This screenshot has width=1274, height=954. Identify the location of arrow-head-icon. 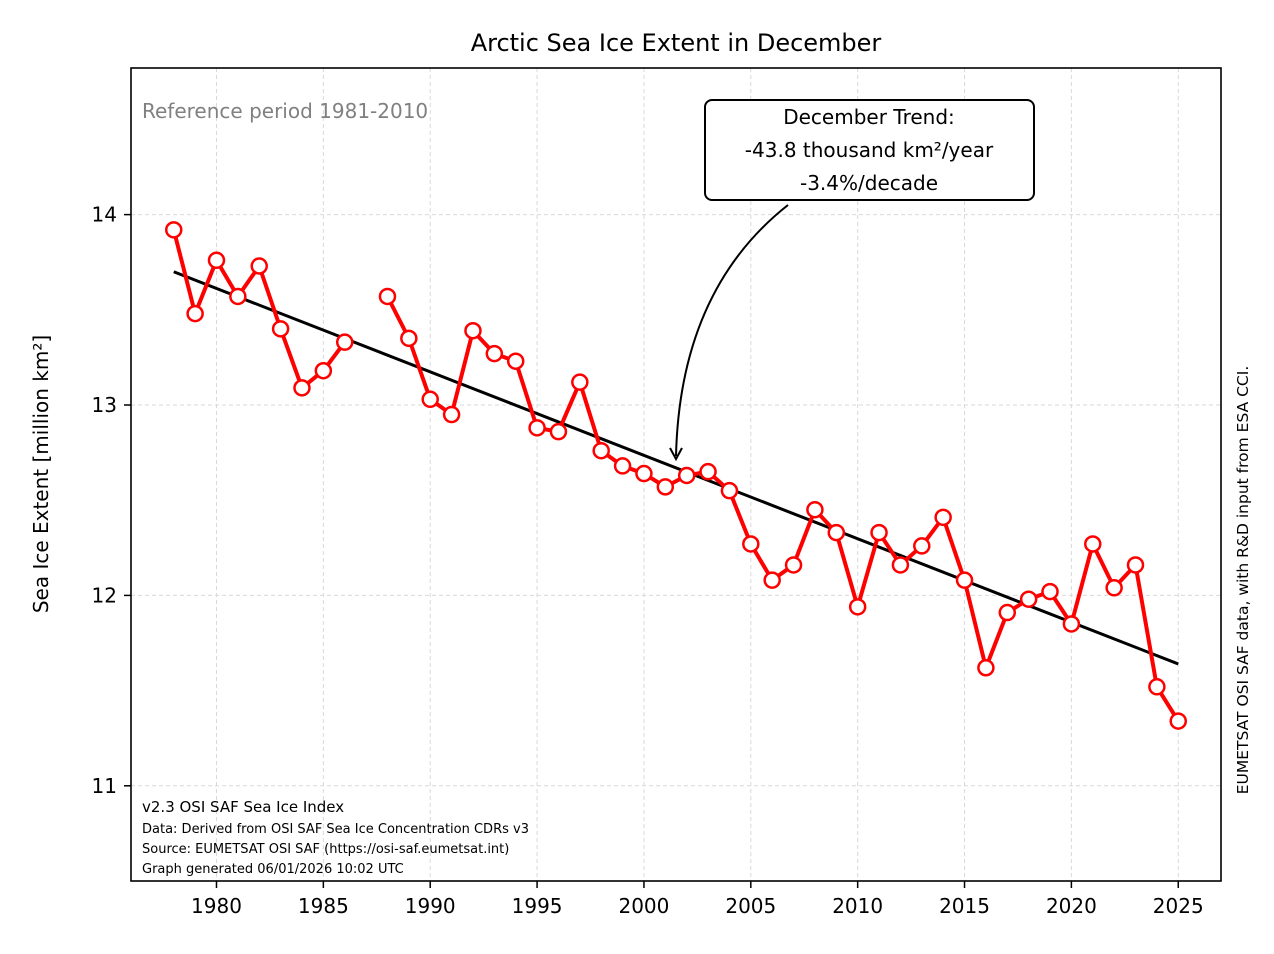
(676, 454).